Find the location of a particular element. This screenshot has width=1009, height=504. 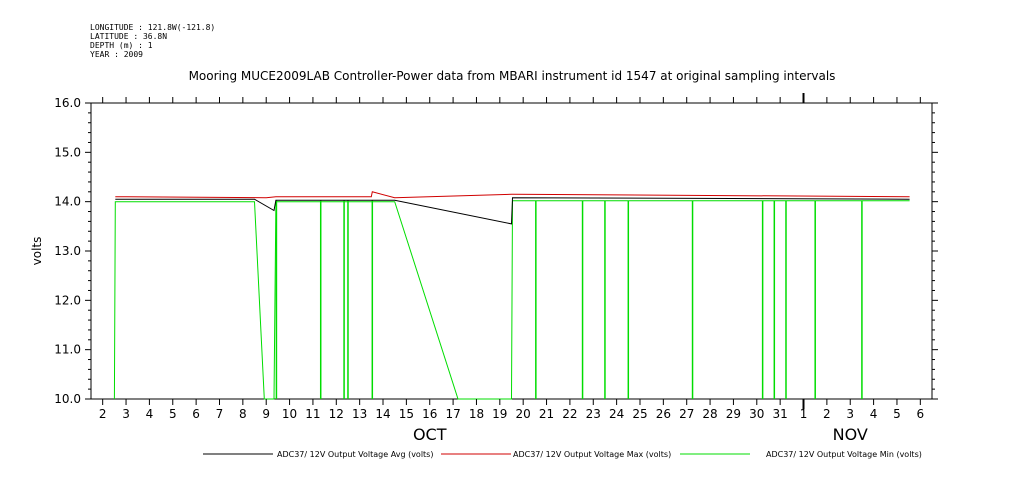

x-month-label: OCT is located at coordinates (430, 434).